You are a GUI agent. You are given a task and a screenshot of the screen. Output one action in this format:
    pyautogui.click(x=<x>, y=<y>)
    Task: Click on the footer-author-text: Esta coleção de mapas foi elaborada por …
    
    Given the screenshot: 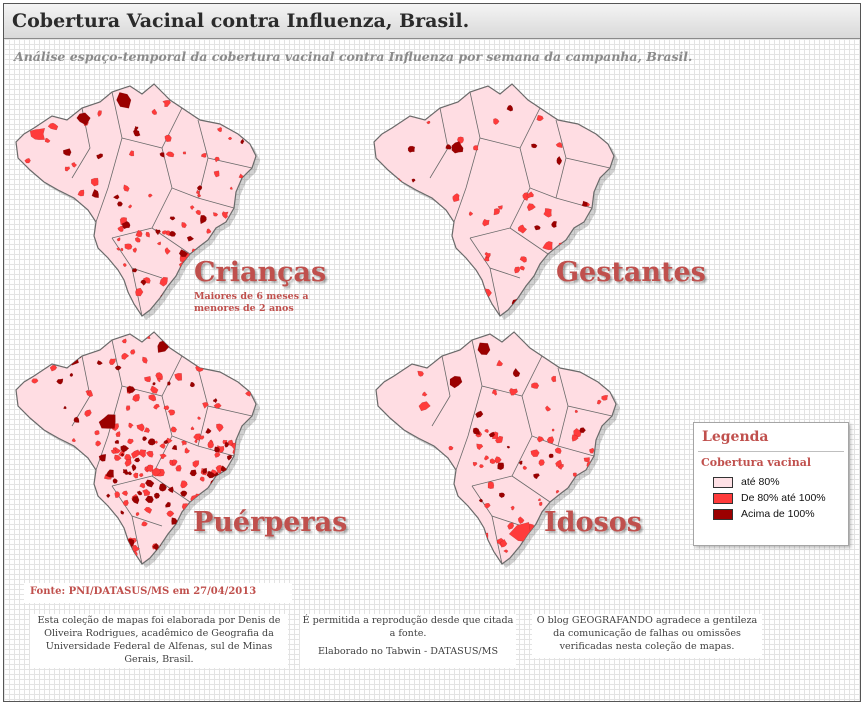 What is the action you would take?
    pyautogui.click(x=159, y=640)
    